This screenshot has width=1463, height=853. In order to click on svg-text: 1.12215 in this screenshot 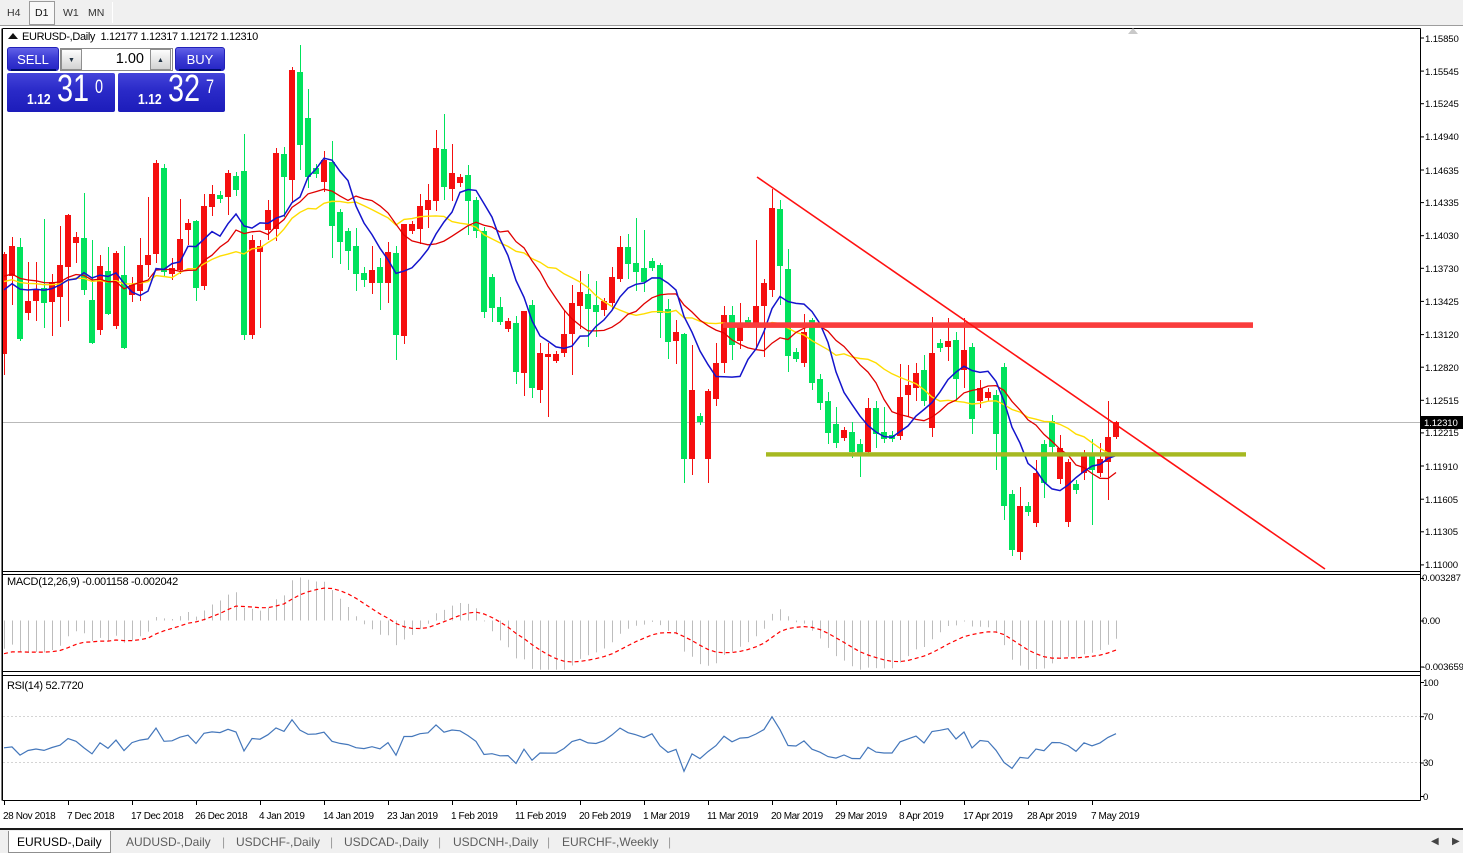, I will do `click(1442, 433)`.